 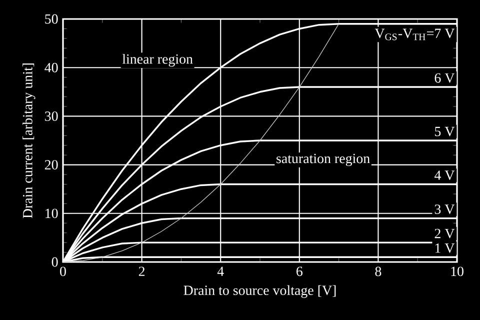 What do you see at coordinates (457, 271) in the screenshot?
I see `x-tick-label: 10` at bounding box center [457, 271].